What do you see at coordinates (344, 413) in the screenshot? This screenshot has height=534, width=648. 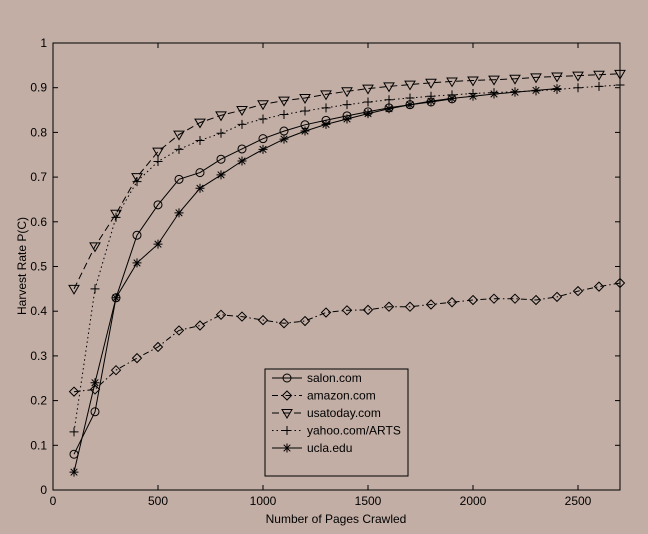 I see `legend-label: usatoday.com` at bounding box center [344, 413].